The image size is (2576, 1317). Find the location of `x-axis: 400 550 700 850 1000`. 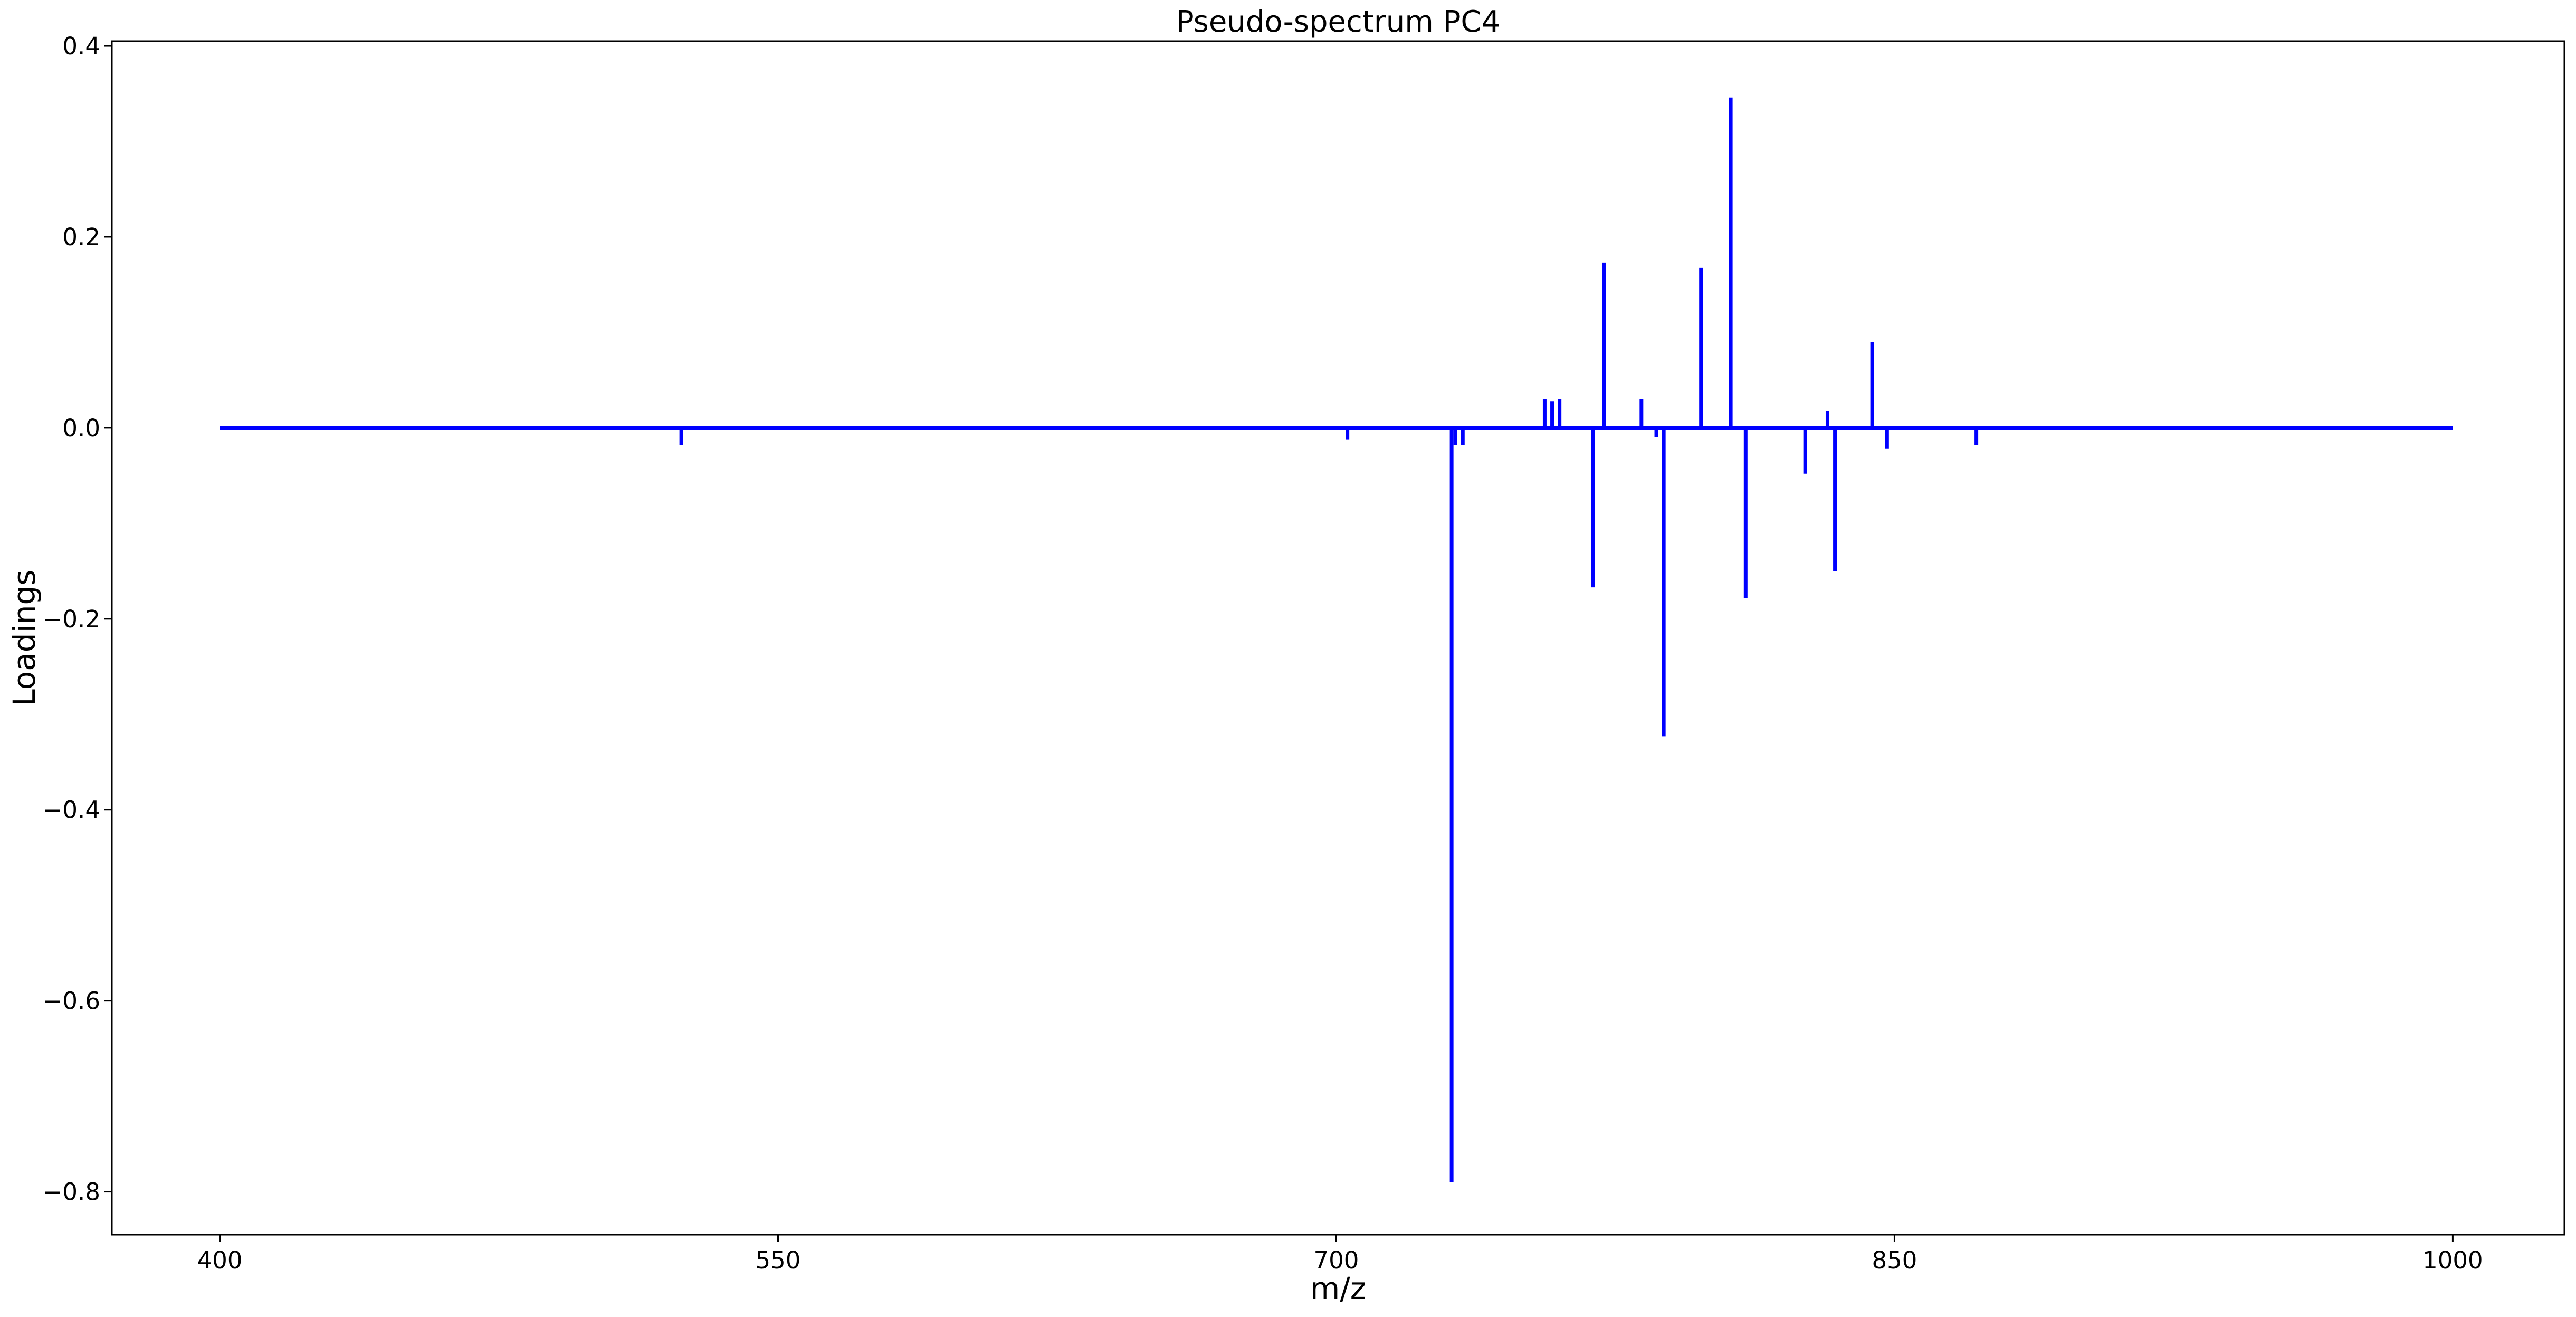

x-axis: 400 550 700 850 1000 is located at coordinates (1340, 1254).